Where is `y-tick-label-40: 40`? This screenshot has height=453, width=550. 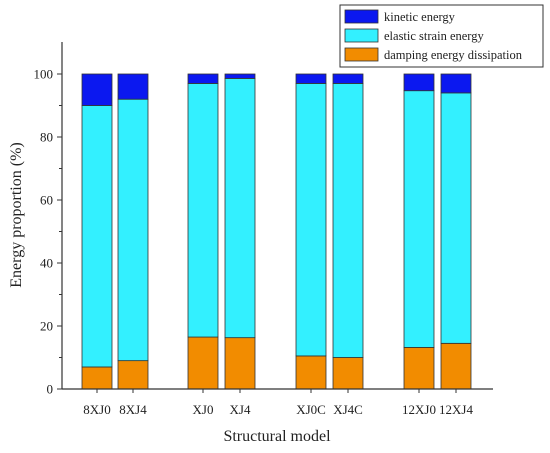
y-tick-label-40: 40 is located at coordinates (46, 263).